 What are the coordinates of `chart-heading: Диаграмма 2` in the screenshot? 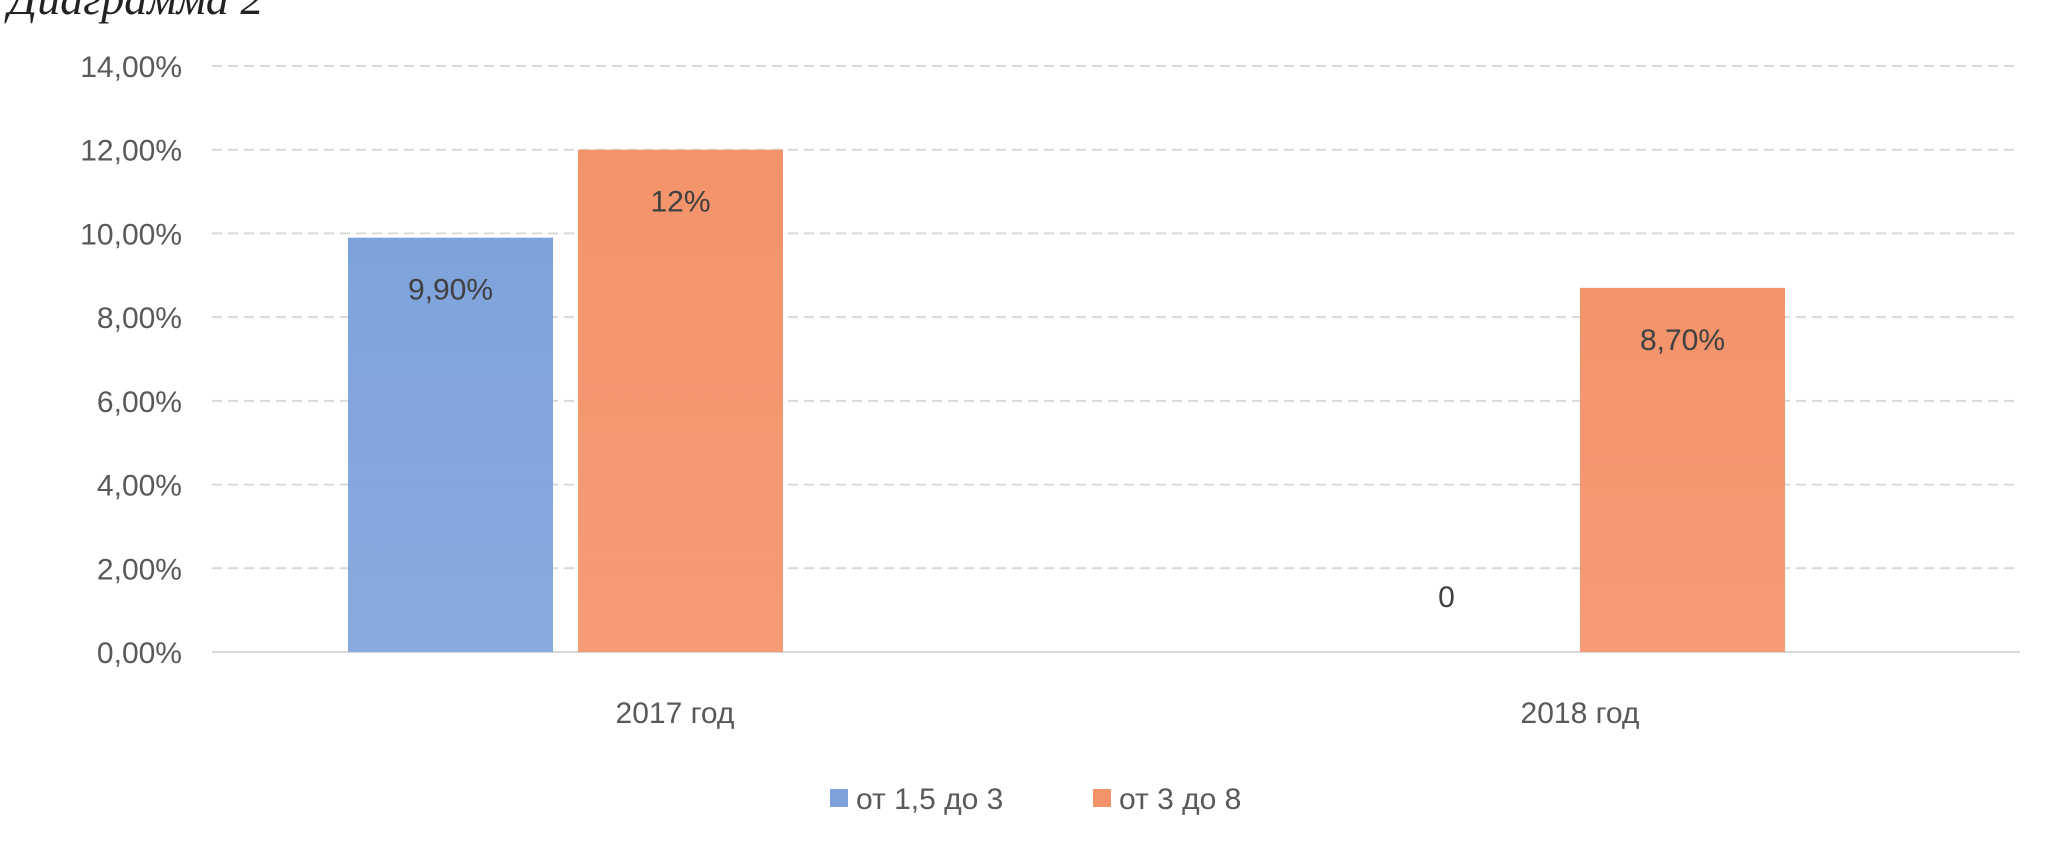 It's located at (133, 12).